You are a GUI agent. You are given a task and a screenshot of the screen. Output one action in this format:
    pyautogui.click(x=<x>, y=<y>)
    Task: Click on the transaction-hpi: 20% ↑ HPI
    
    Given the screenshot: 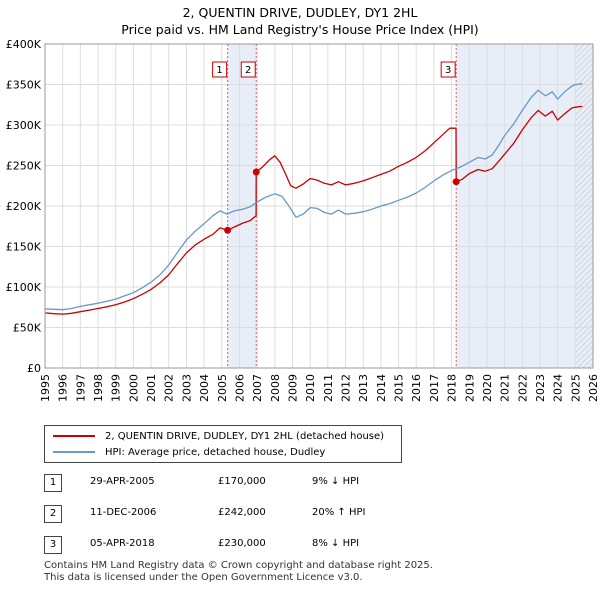 What is the action you would take?
    pyautogui.click(x=339, y=512)
    